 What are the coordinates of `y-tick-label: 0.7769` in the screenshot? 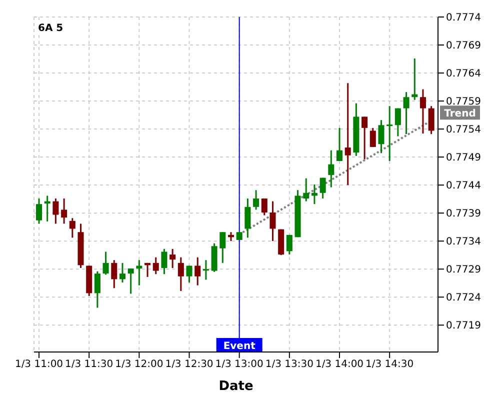 It's located at (463, 46).